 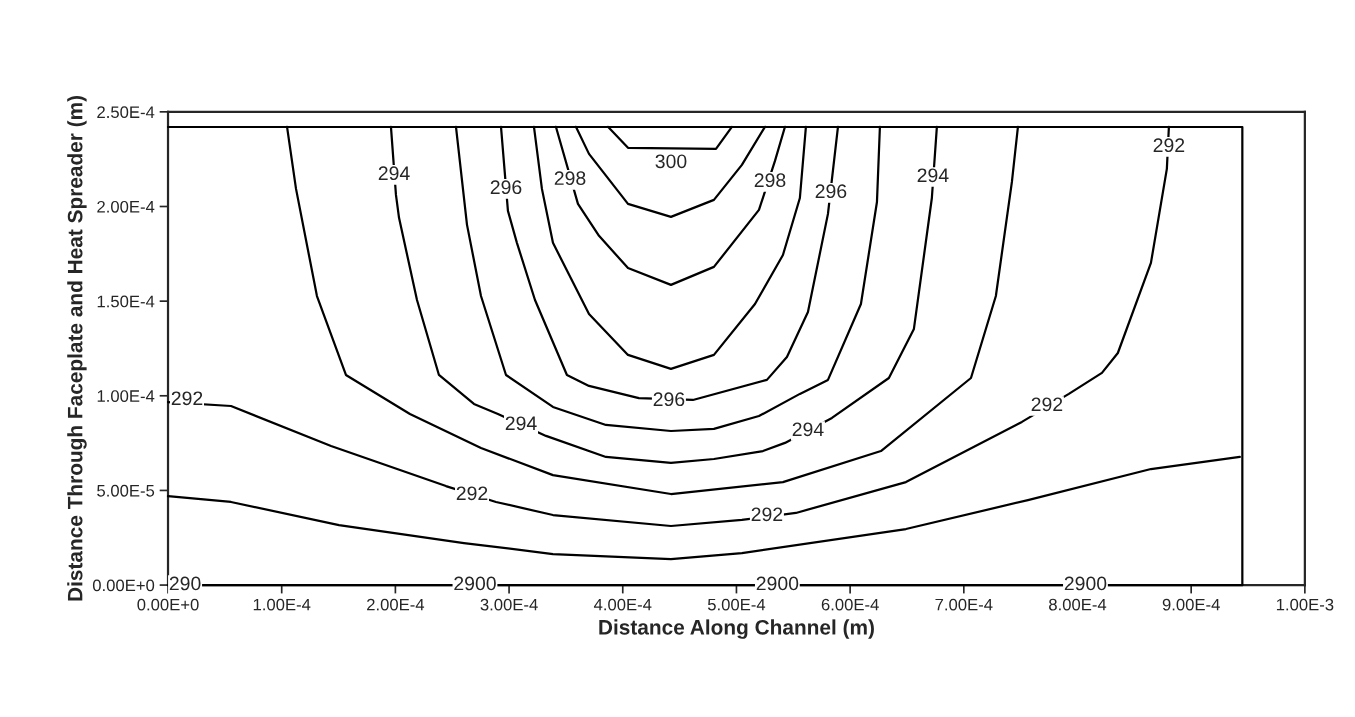 I want to click on annotation: 300, so click(x=671, y=161).